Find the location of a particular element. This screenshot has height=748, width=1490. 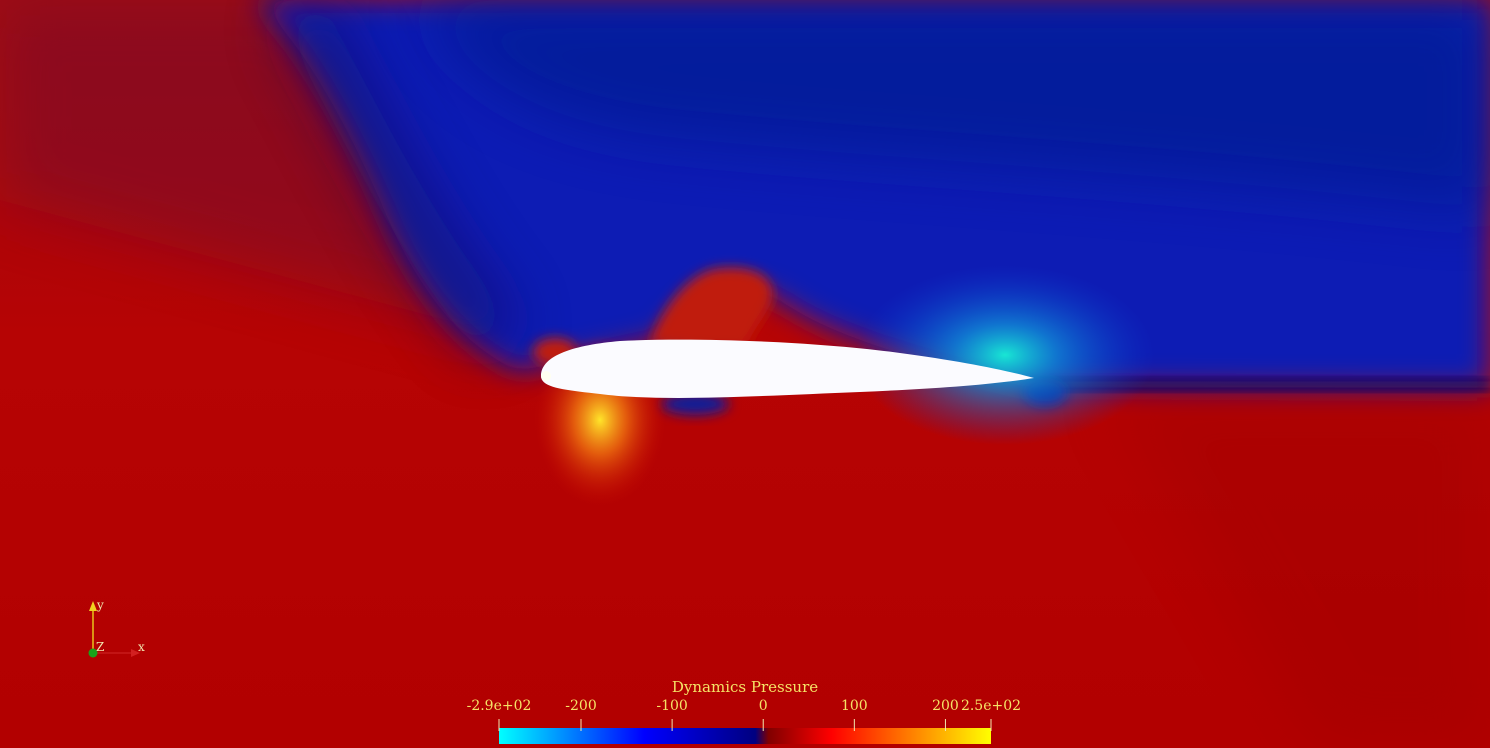

suction-peak-glow is located at coordinates (1005, 355).